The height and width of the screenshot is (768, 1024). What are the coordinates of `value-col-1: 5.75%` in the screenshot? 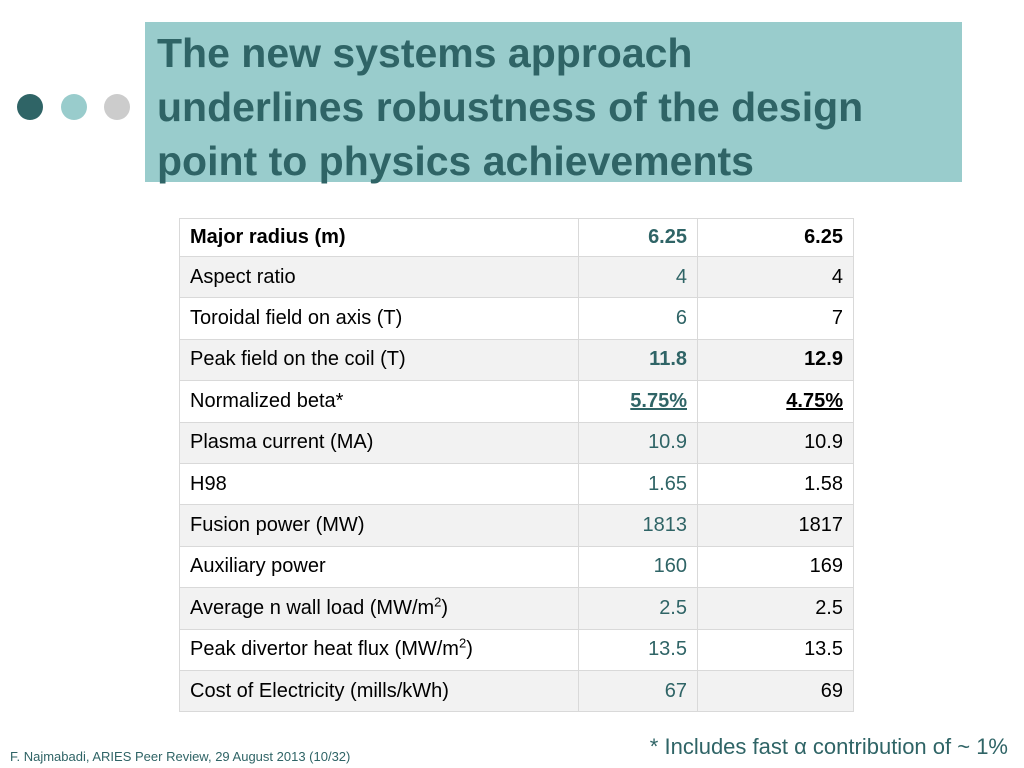 It's located at (638, 401).